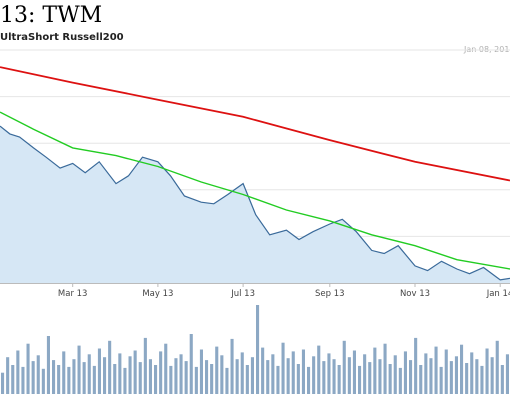  What do you see at coordinates (242, 294) in the screenshot?
I see `x-tick-label: Jul 13` at bounding box center [242, 294].